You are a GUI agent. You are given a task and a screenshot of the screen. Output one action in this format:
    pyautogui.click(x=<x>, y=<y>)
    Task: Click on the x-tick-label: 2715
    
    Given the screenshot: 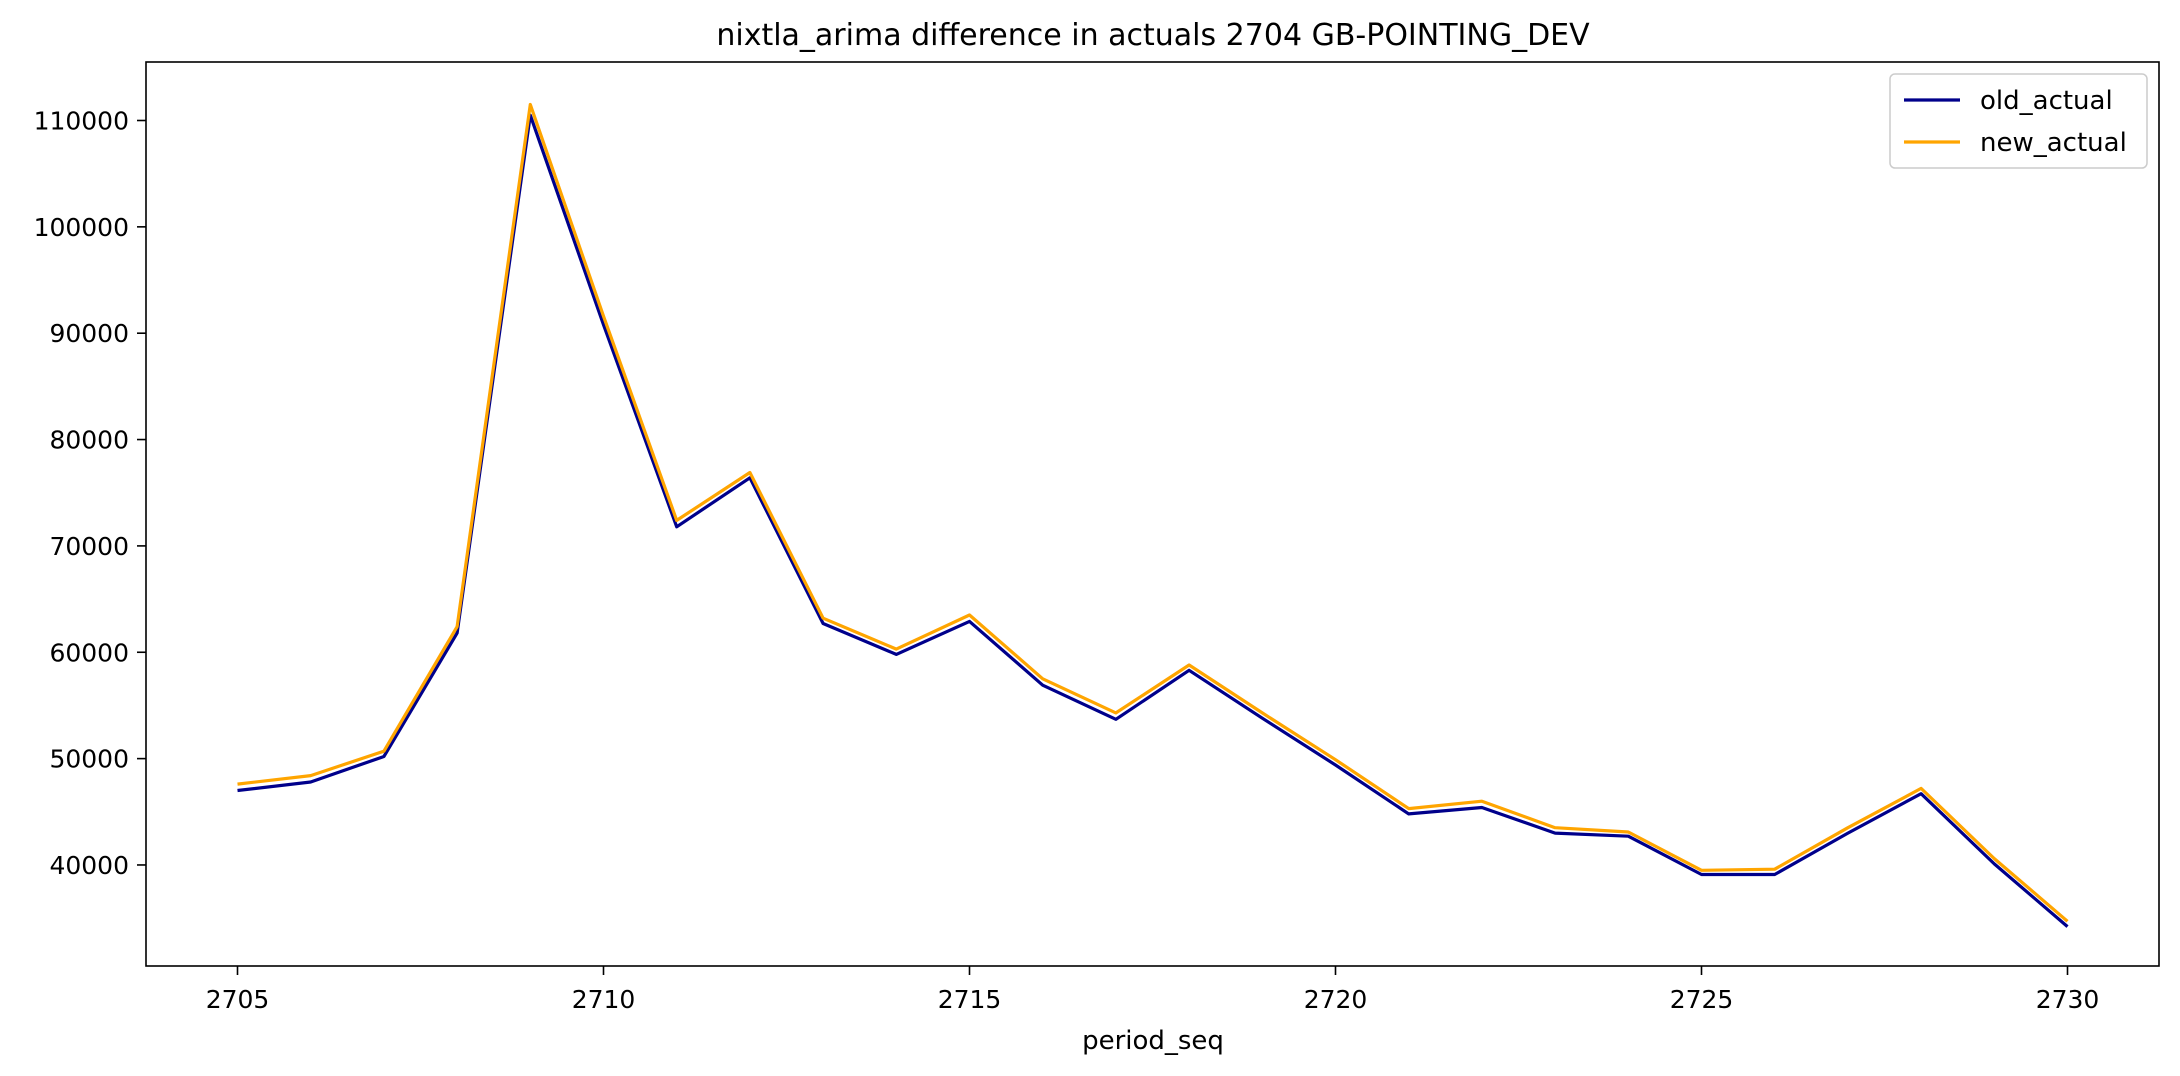 What is the action you would take?
    pyautogui.click(x=970, y=999)
    